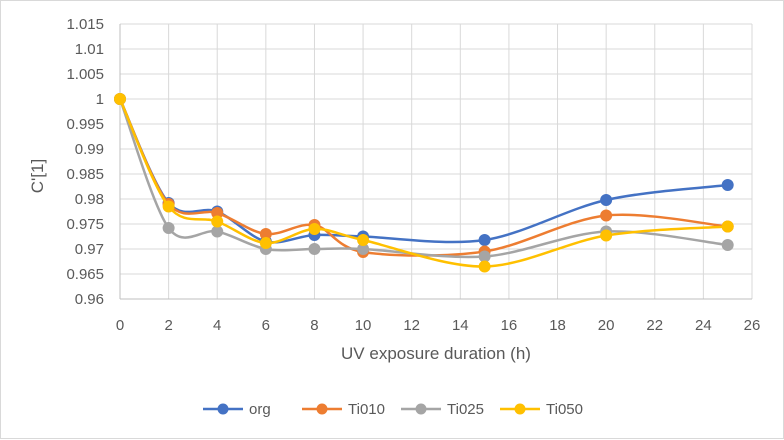 This screenshot has height=440, width=784. What do you see at coordinates (314, 325) in the screenshot?
I see `x-tick-label: 8` at bounding box center [314, 325].